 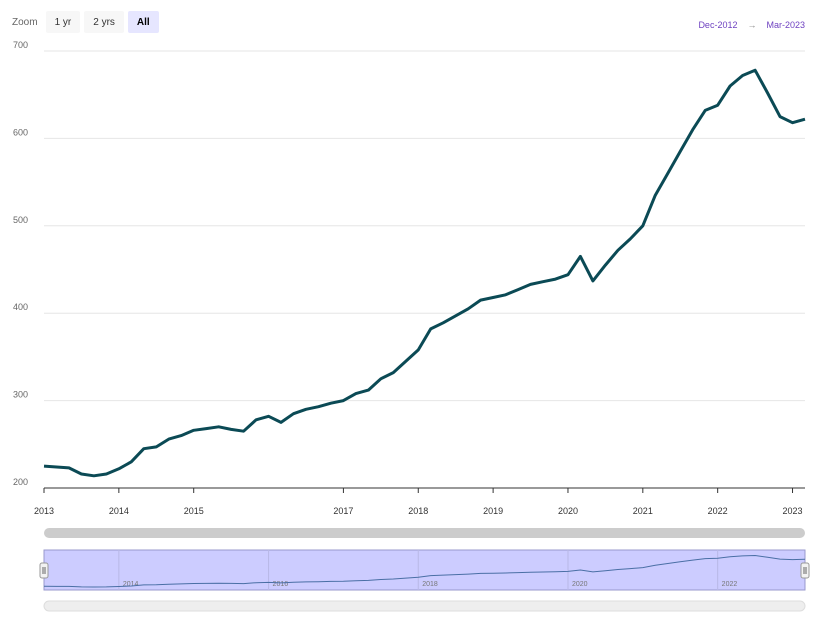 I want to click on arrow-right-icon: →, so click(x=752, y=25).